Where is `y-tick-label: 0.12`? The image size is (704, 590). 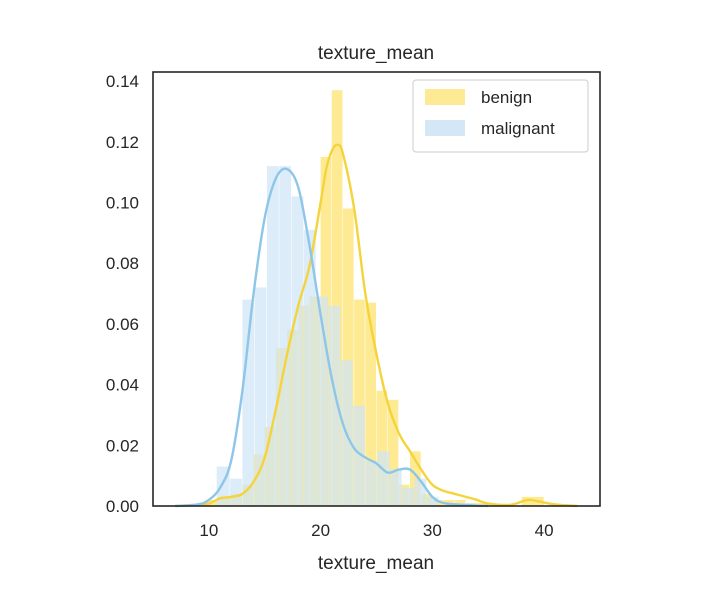 y-tick-label: 0.12 is located at coordinates (122, 142).